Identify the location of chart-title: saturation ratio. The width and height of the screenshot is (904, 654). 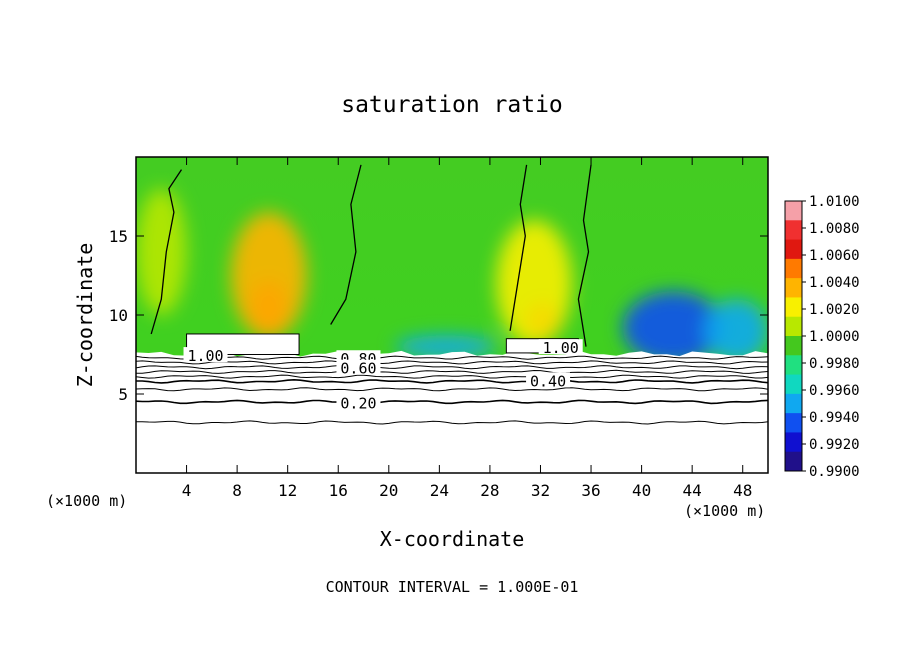
(452, 105).